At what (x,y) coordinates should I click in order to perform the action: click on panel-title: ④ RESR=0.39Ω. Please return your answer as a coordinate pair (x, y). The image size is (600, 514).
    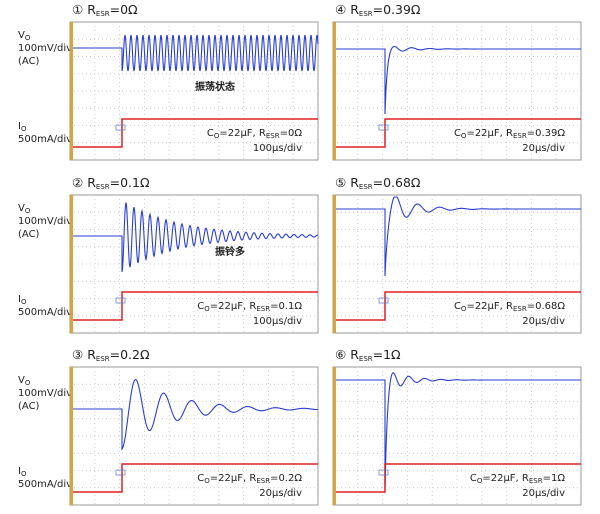
    Looking at the image, I should click on (378, 10).